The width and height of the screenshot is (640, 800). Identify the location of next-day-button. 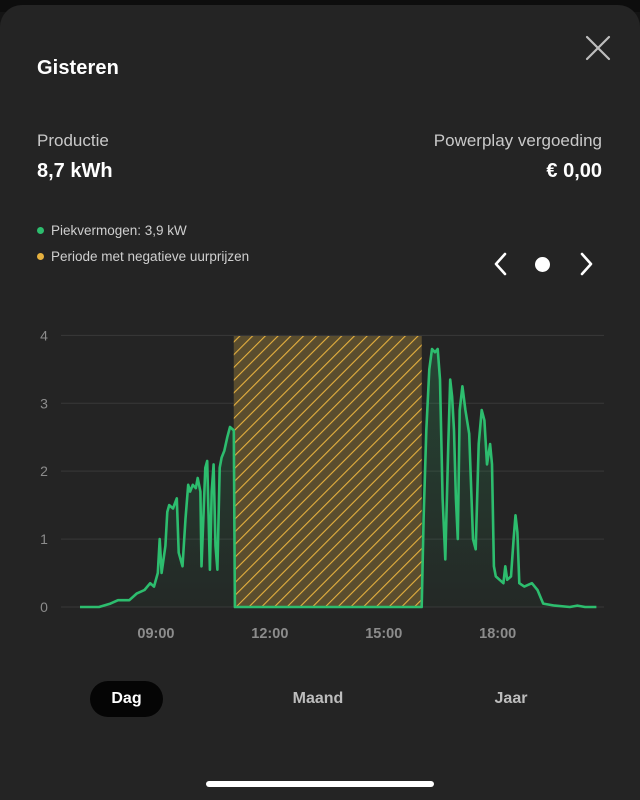
(586, 264).